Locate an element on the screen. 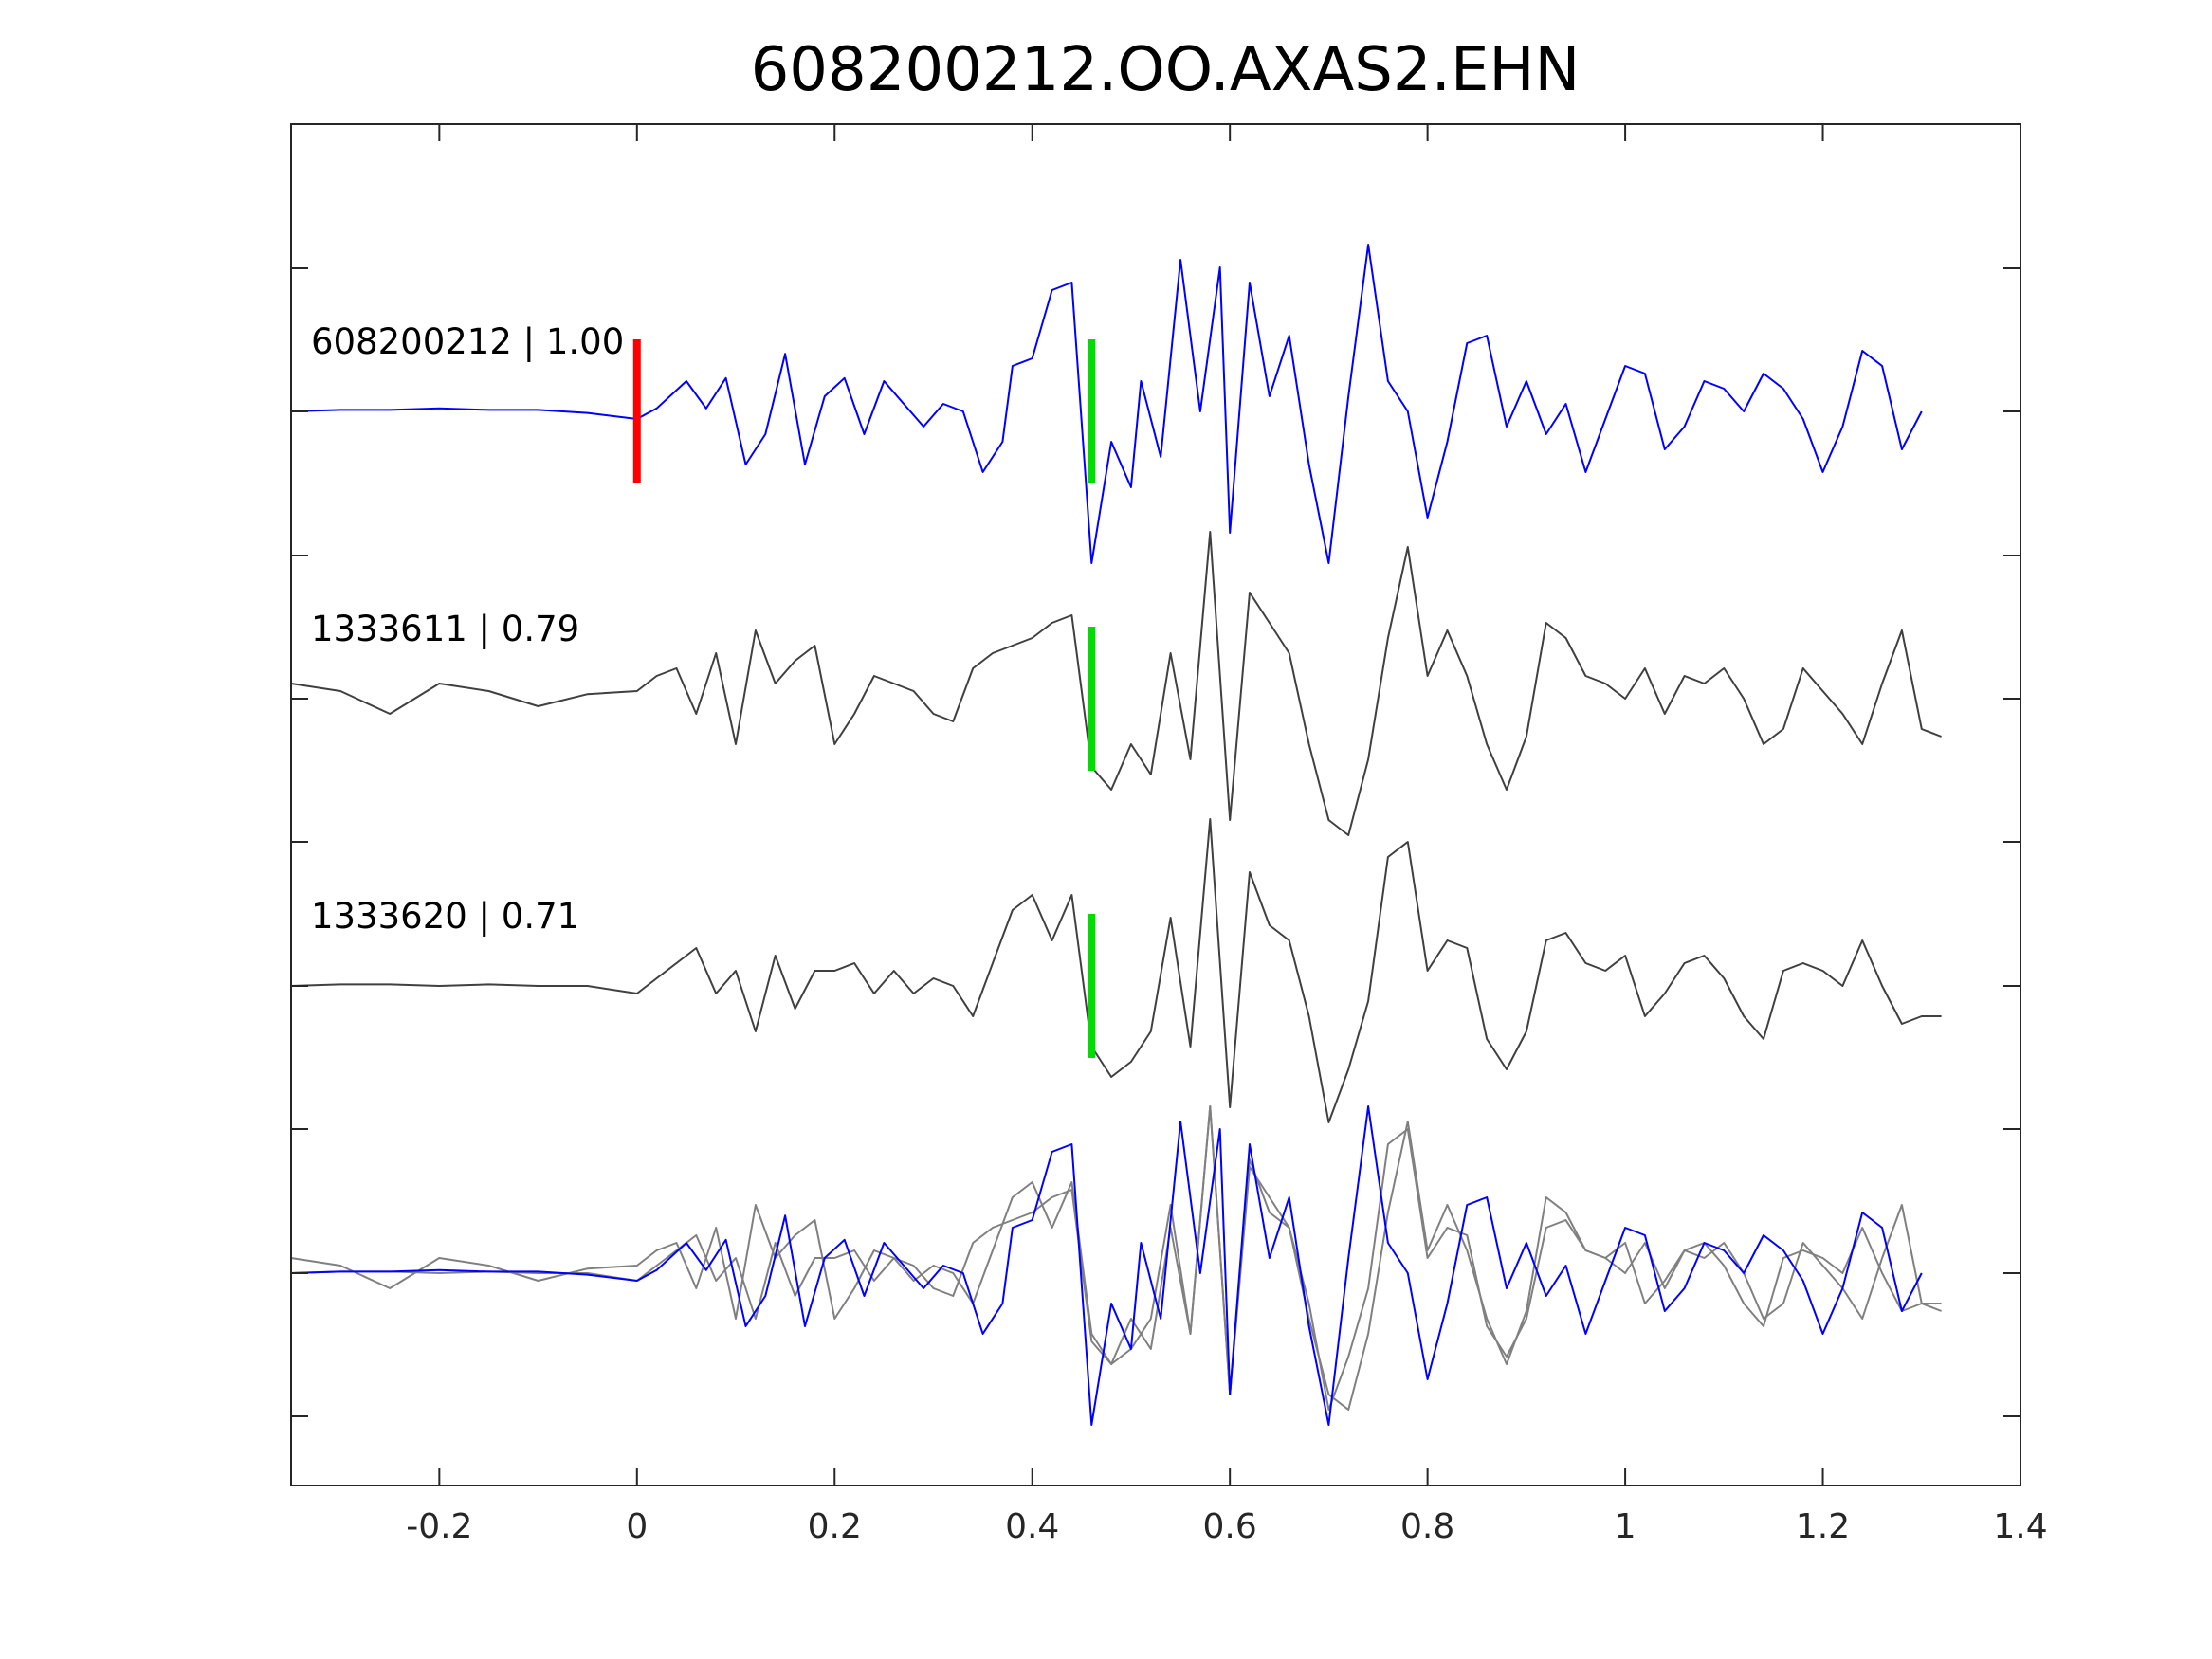 This screenshot has height=1659, width=2212. x-tick-label: 1 is located at coordinates (1625, 1526).